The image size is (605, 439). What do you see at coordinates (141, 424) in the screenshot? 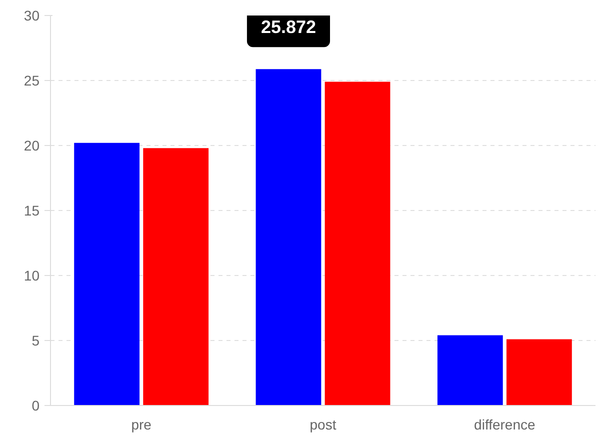
I see `x-tick-label: pre` at bounding box center [141, 424].